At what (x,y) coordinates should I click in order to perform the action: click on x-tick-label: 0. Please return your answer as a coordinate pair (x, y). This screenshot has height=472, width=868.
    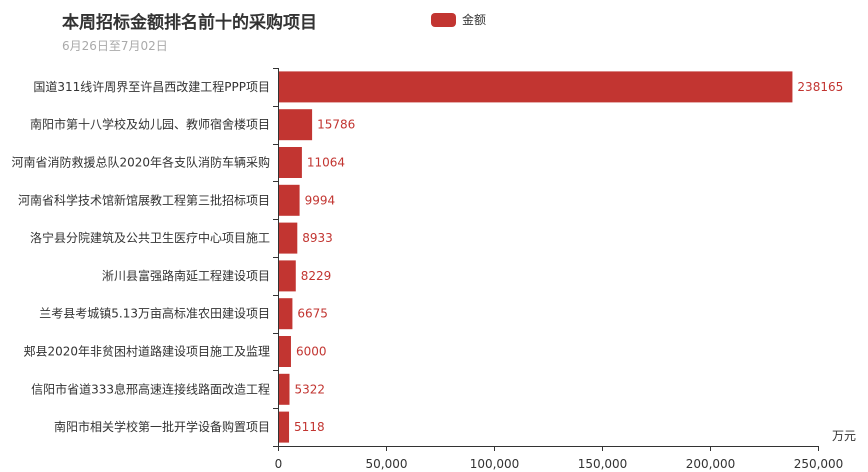
    Looking at the image, I should click on (279, 464).